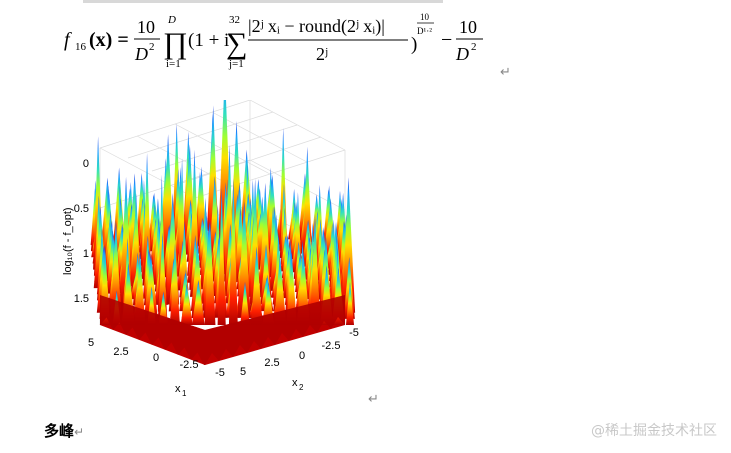  What do you see at coordinates (173, 64) in the screenshot?
I see `formula-prod-lower: i=1` at bounding box center [173, 64].